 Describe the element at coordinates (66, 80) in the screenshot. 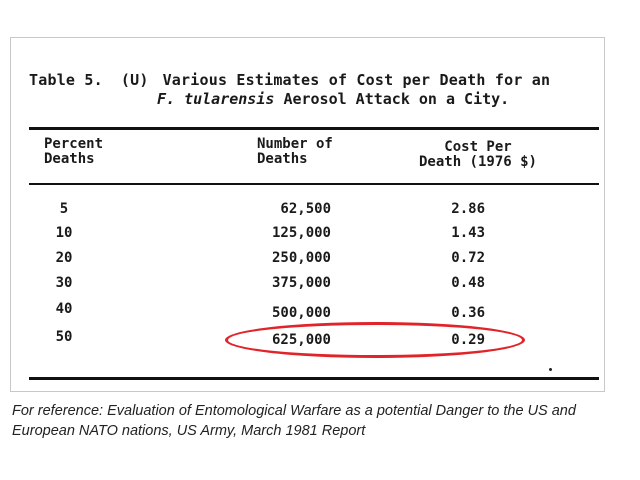

I see `table-label: Table 5.` at that location.